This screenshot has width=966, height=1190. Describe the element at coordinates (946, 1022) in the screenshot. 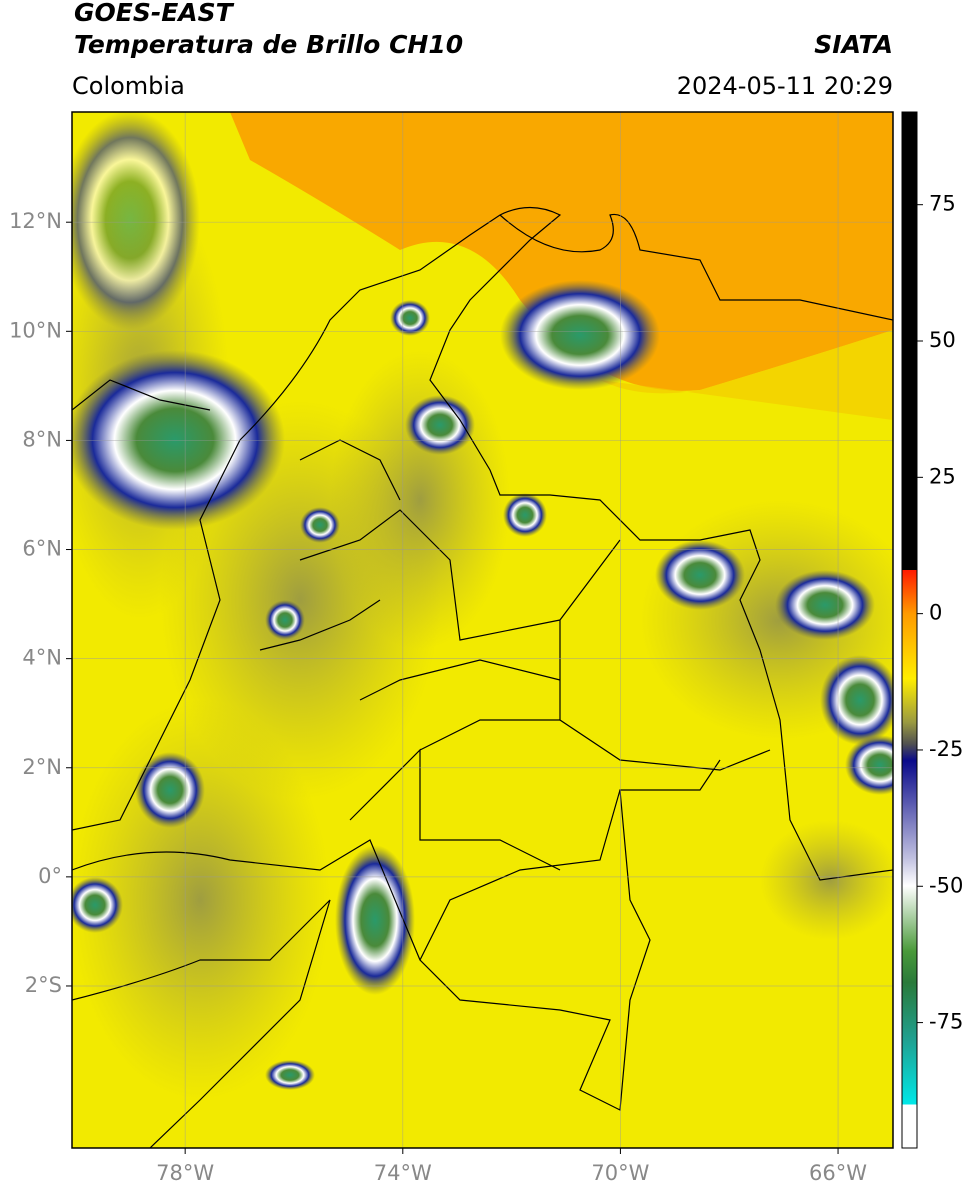

I see `colorbar-tick-label: -75` at that location.